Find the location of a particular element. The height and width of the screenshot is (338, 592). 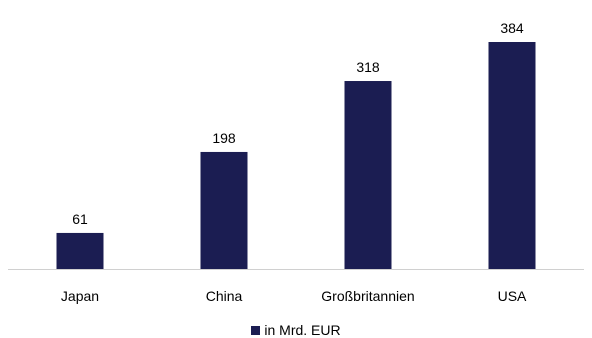

bar-japan is located at coordinates (80, 250).